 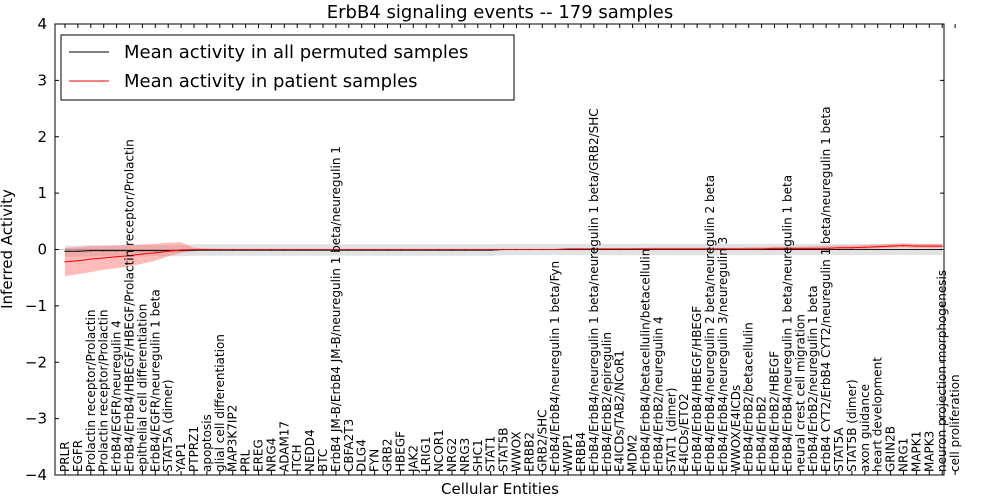 I want to click on legend-label-permuted: Mean activity in all permuted samples, so click(x=296, y=52).